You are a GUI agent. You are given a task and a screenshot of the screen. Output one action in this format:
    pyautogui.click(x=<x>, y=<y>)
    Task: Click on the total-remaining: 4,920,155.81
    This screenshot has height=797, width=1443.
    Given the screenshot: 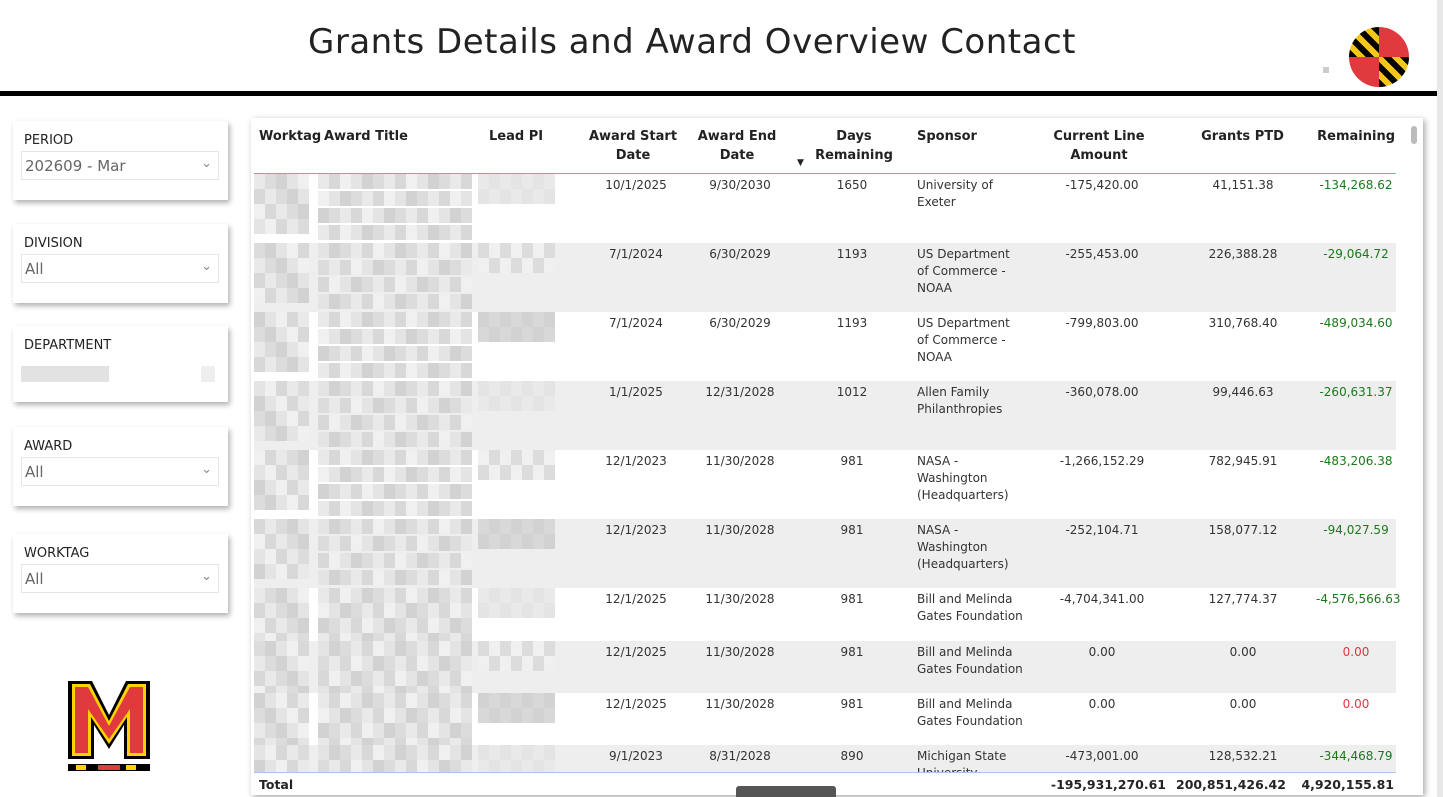 What is the action you would take?
    pyautogui.click(x=1347, y=784)
    